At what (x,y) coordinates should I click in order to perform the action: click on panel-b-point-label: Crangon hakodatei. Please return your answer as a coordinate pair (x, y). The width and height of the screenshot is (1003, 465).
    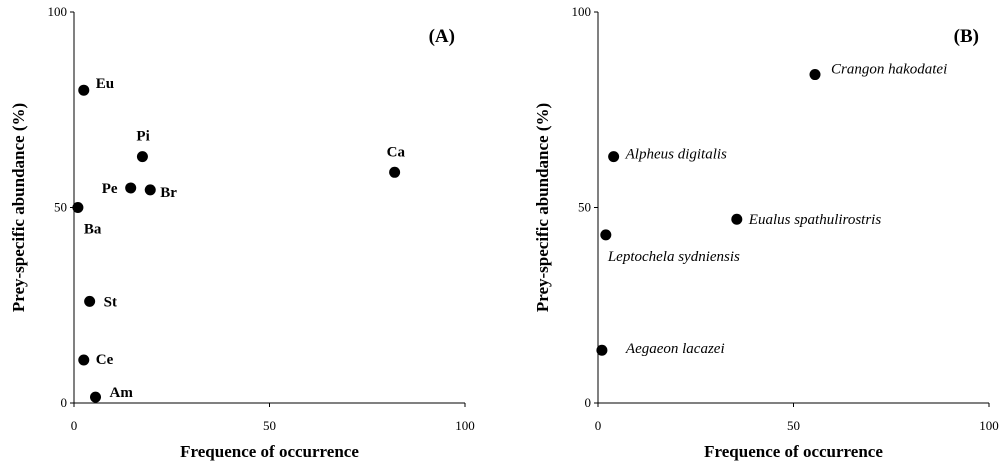
    Looking at the image, I should click on (889, 70).